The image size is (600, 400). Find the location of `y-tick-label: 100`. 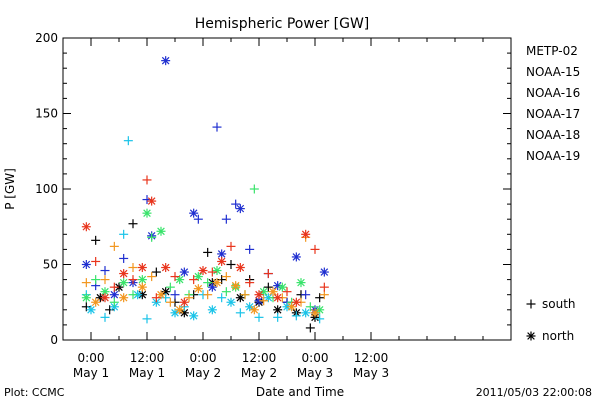

y-tick-label: 100 is located at coordinates (46, 189).